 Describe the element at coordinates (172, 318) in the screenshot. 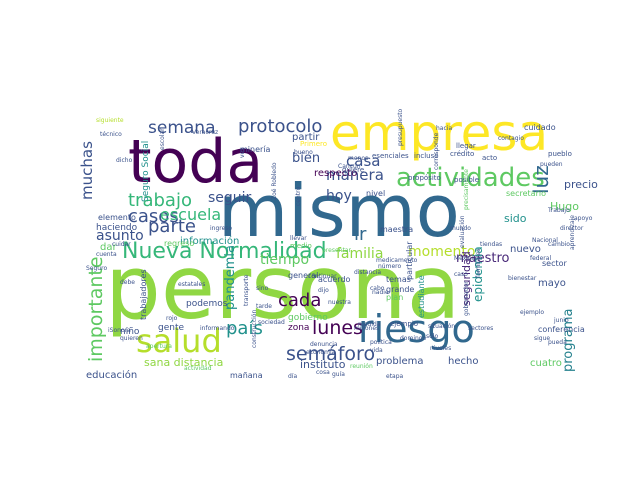

I see `word-rojo: rojo` at that location.